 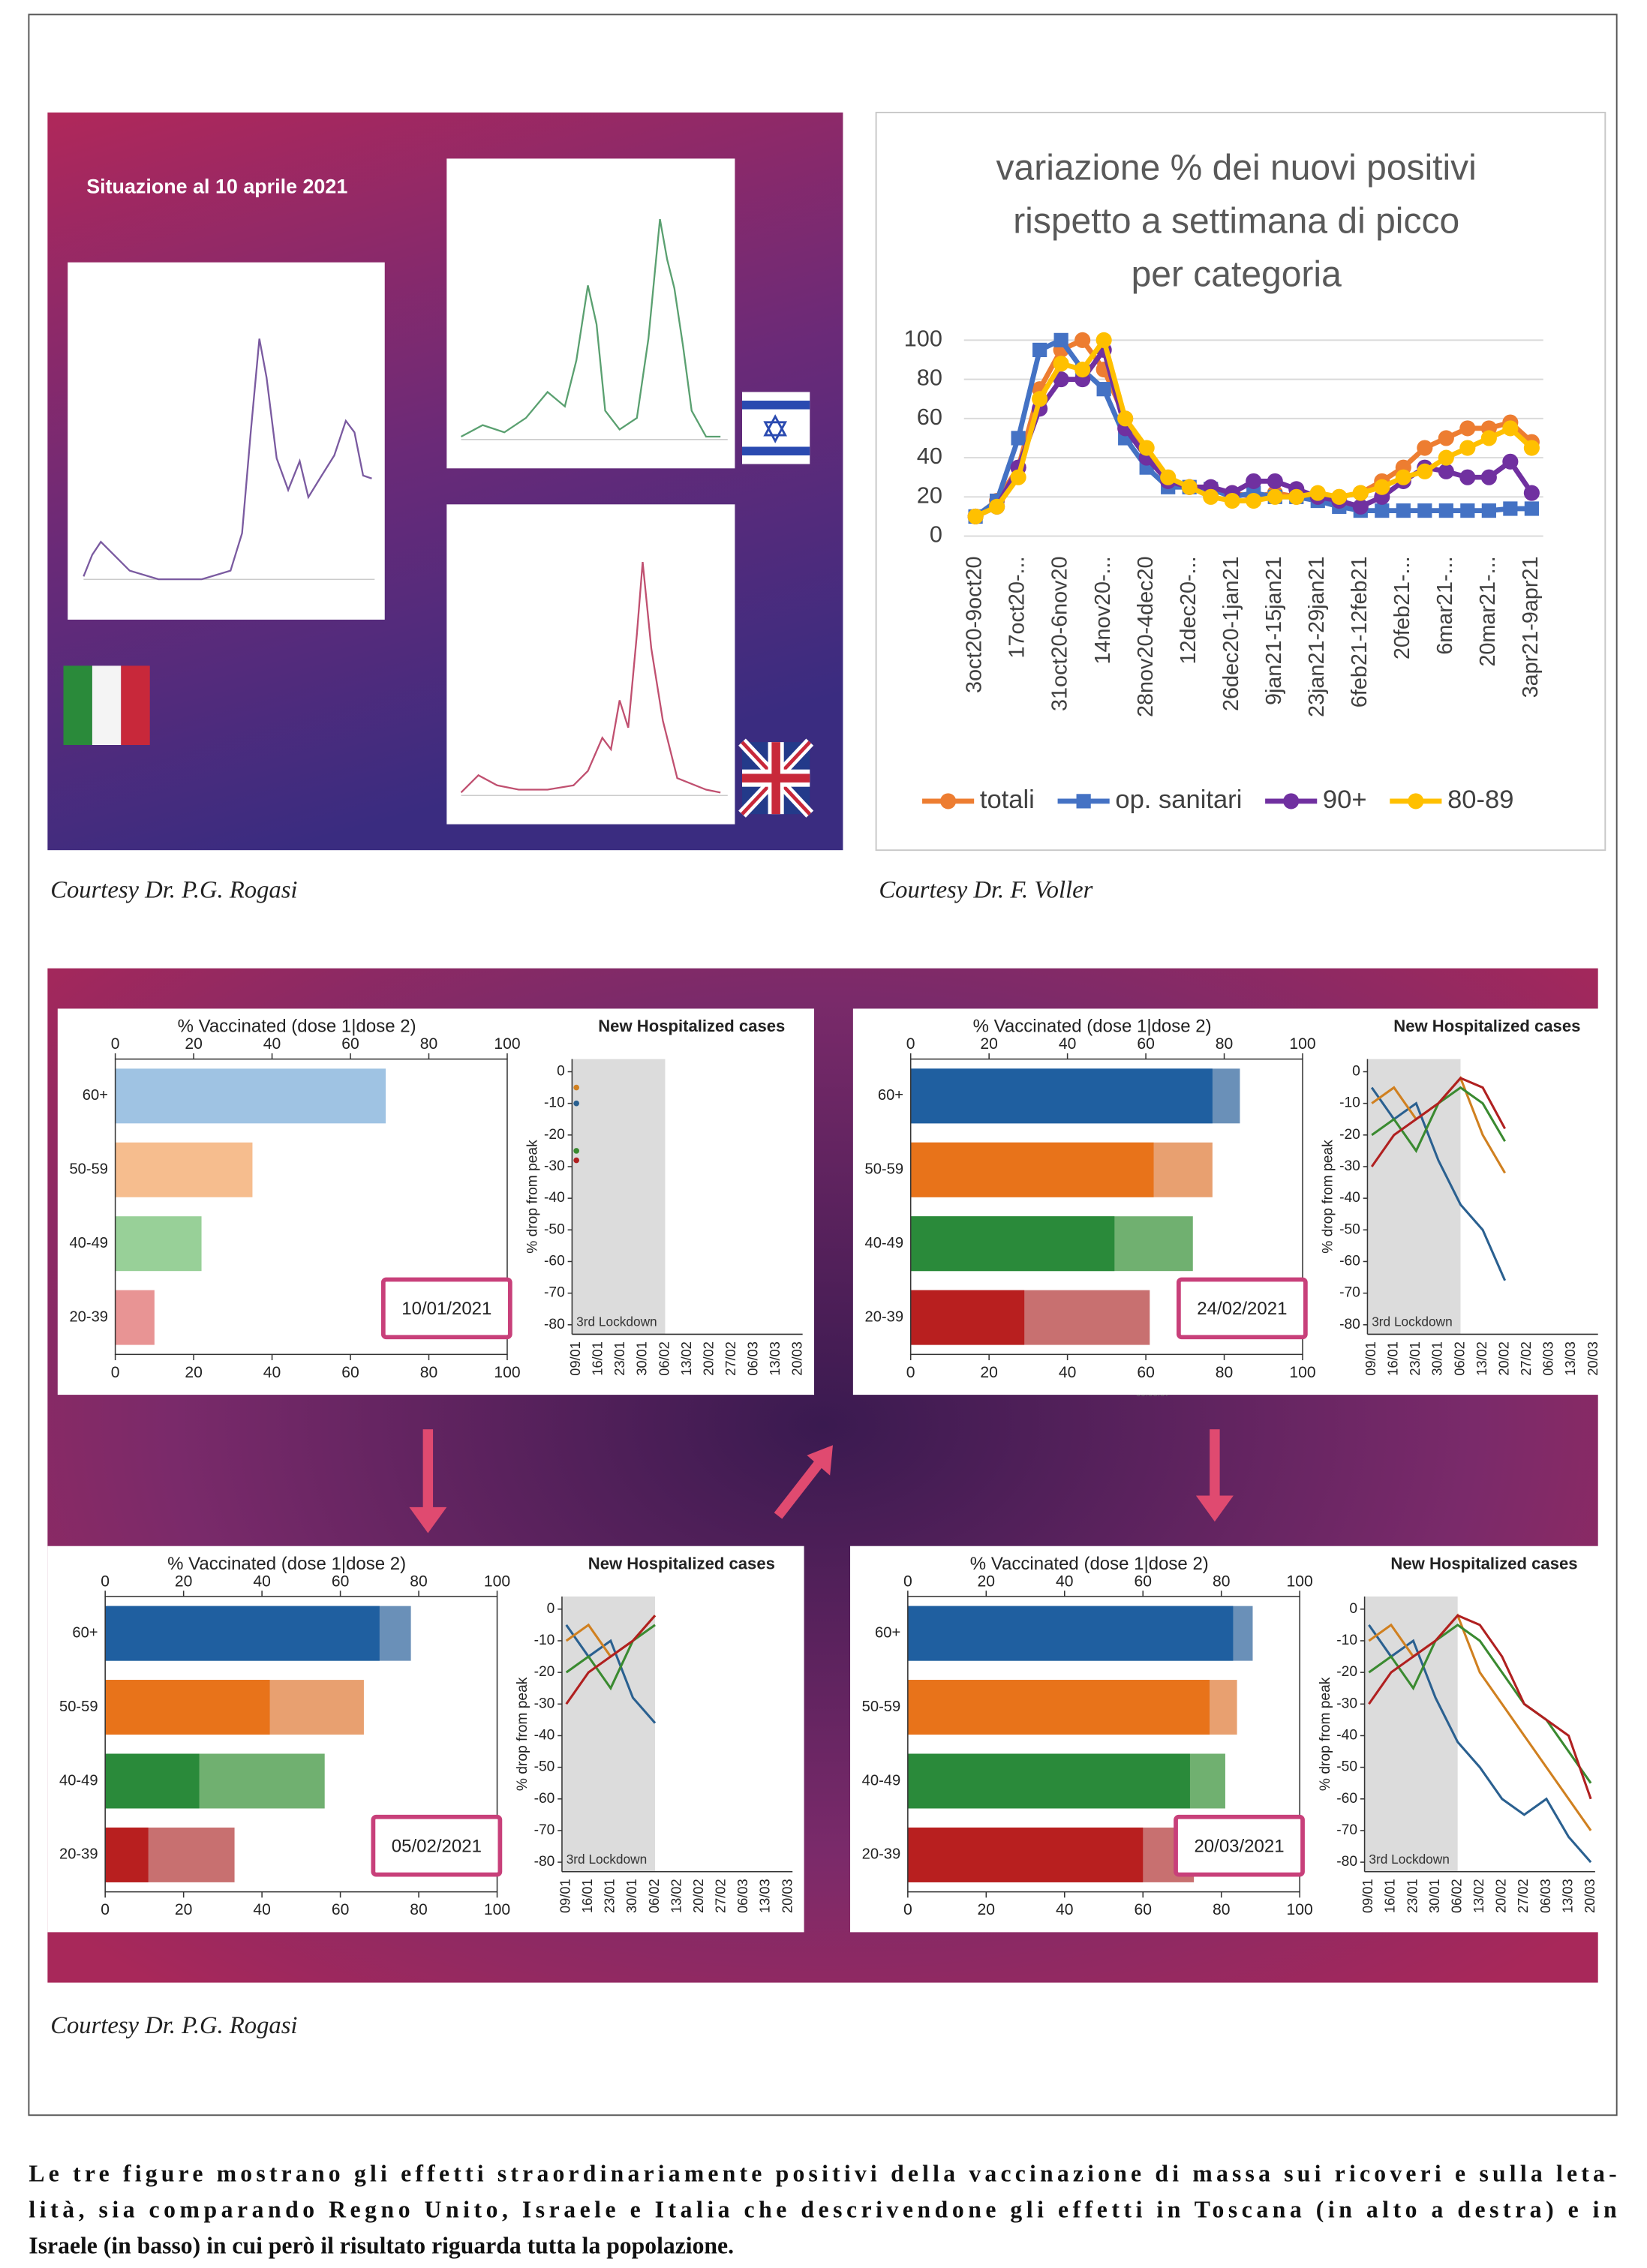 I want to click on caption: Courtesy Dr. P.G. Rogasi, so click(x=174, y=890).